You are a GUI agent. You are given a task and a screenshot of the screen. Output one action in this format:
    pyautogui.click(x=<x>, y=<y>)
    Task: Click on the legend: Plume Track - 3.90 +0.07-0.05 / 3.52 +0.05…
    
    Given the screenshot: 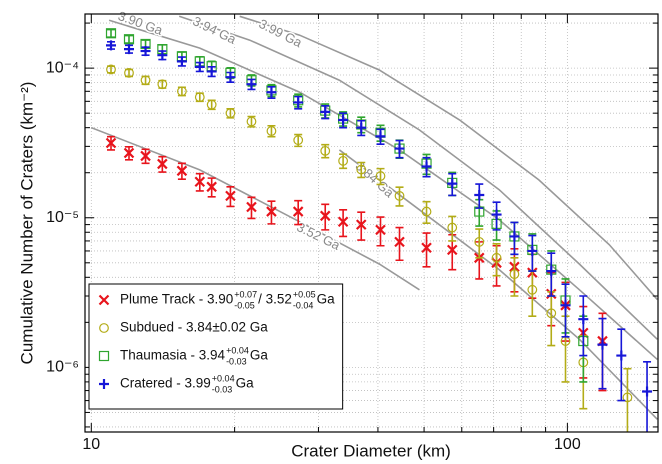 What is the action you would take?
    pyautogui.click(x=216, y=346)
    